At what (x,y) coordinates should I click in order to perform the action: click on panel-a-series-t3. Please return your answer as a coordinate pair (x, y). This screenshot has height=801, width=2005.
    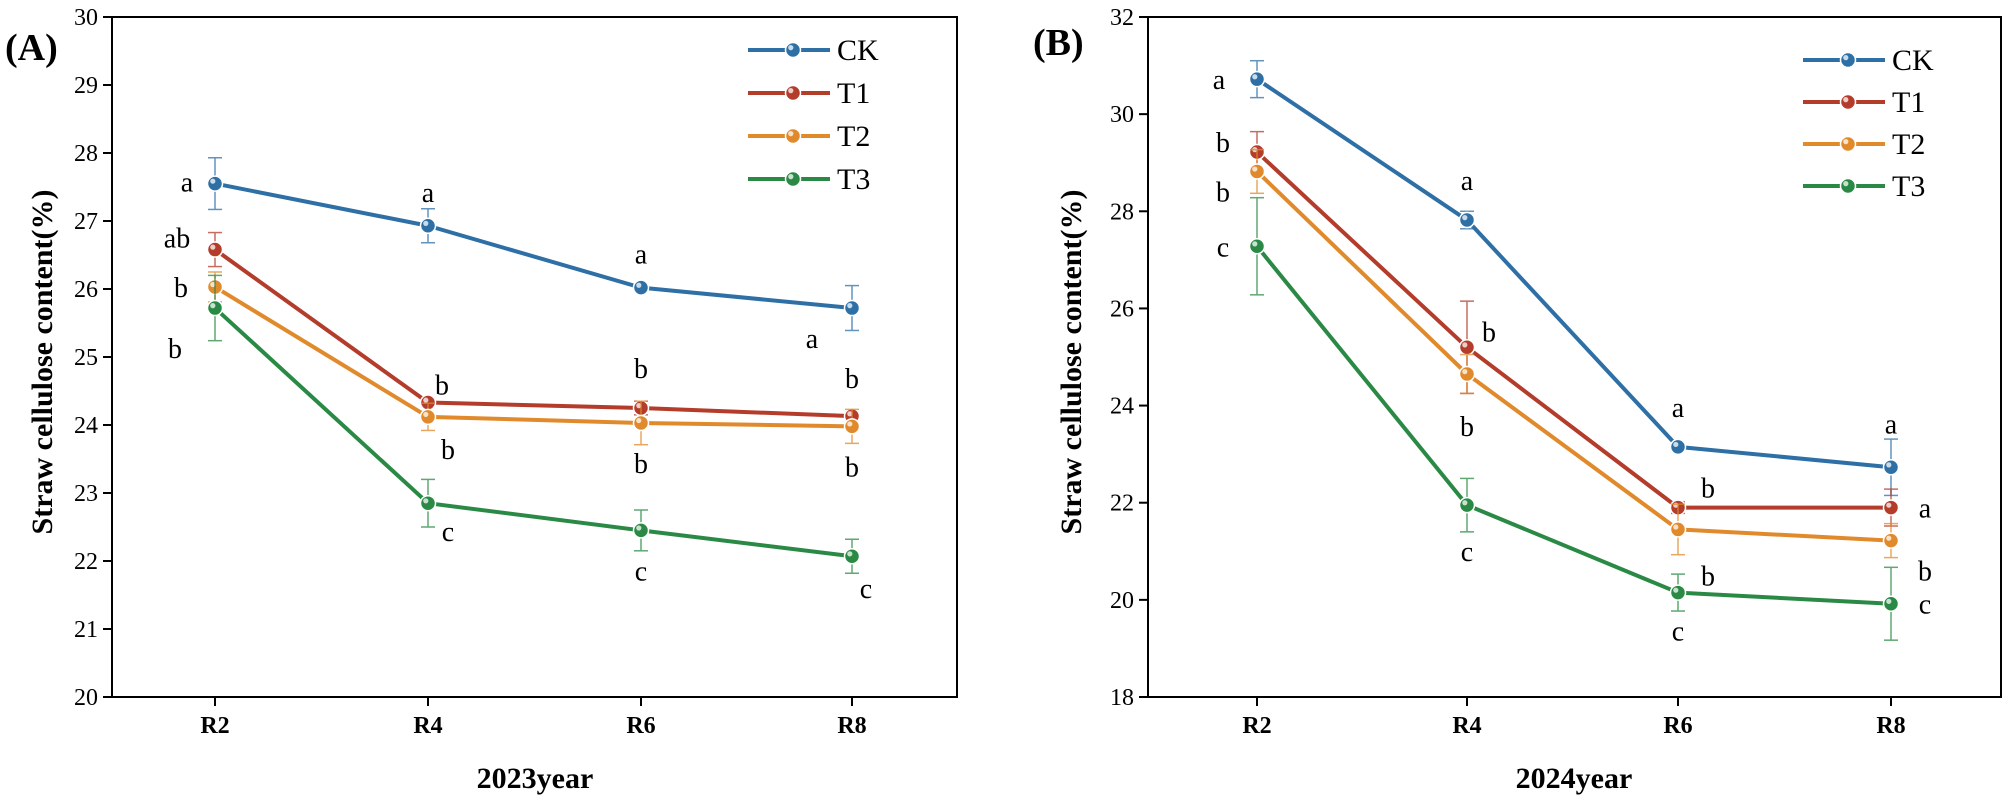
    Looking at the image, I should click on (533, 424).